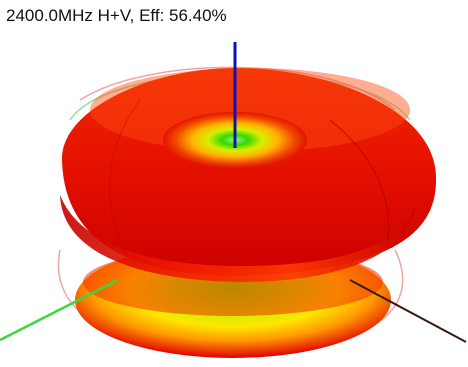  I want to click on pattern-caption: 2400.0MHz H+V, Eff: 56.40%, so click(116, 15).